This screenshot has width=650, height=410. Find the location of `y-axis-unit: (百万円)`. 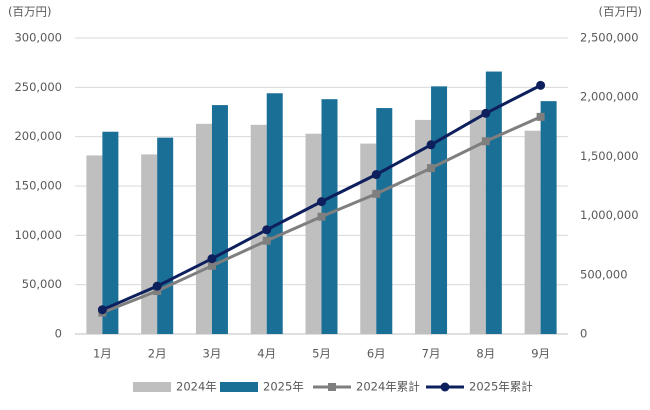

y-axis-unit: (百万円) is located at coordinates (29, 12).